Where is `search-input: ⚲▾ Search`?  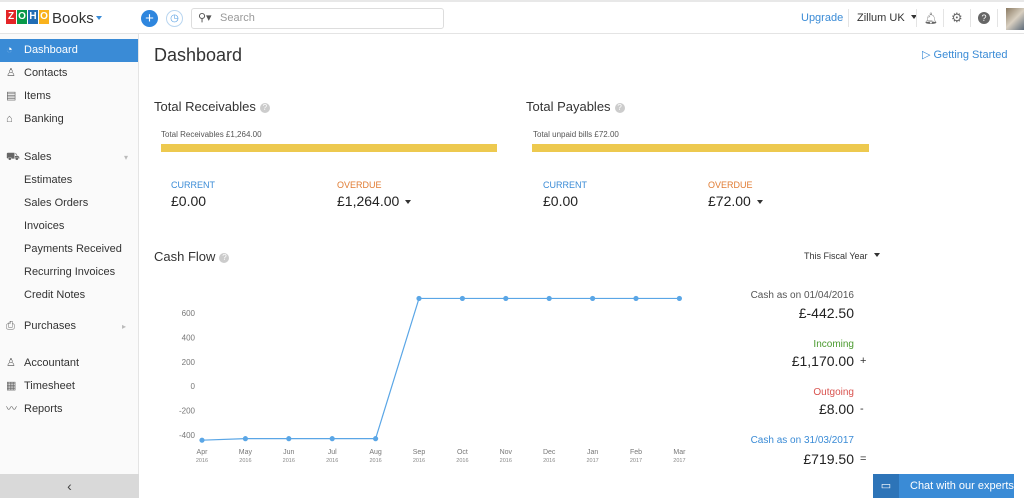
search-input: ⚲▾ Search is located at coordinates (317, 18).